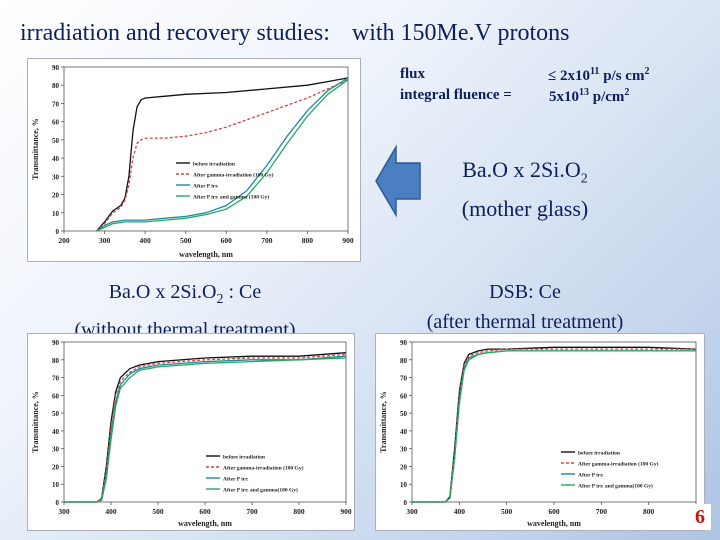 The image size is (720, 540). I want to click on fluence-label: integral fluence =, so click(456, 95).